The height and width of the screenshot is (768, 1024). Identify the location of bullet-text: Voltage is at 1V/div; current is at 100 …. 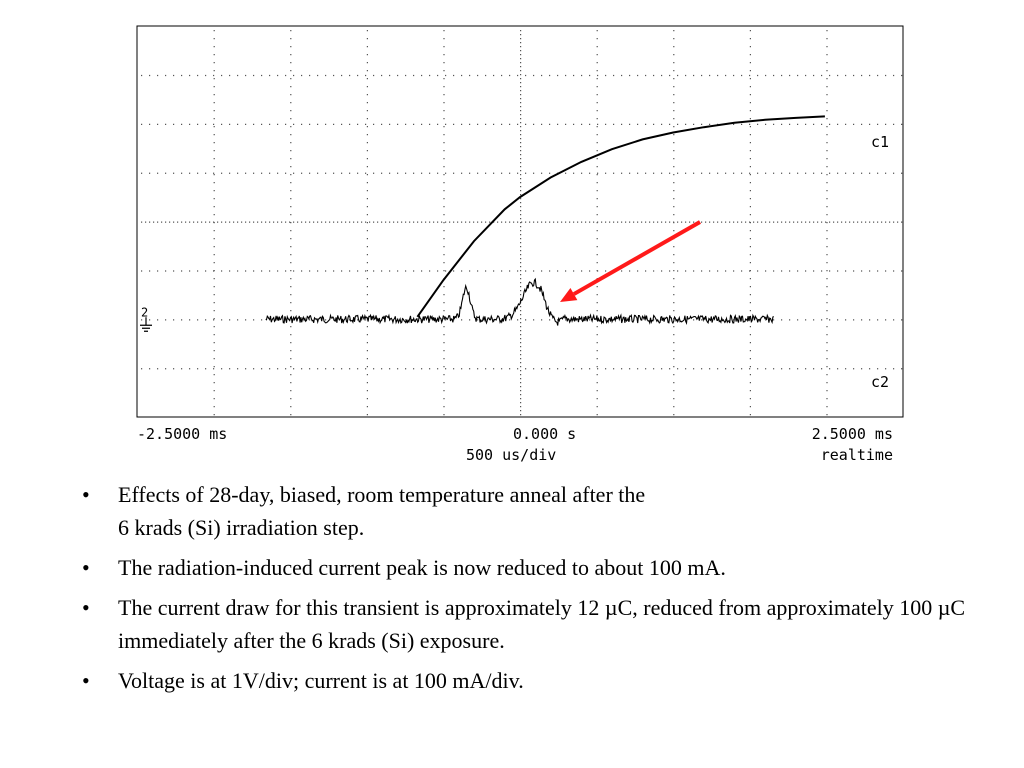
(321, 680).